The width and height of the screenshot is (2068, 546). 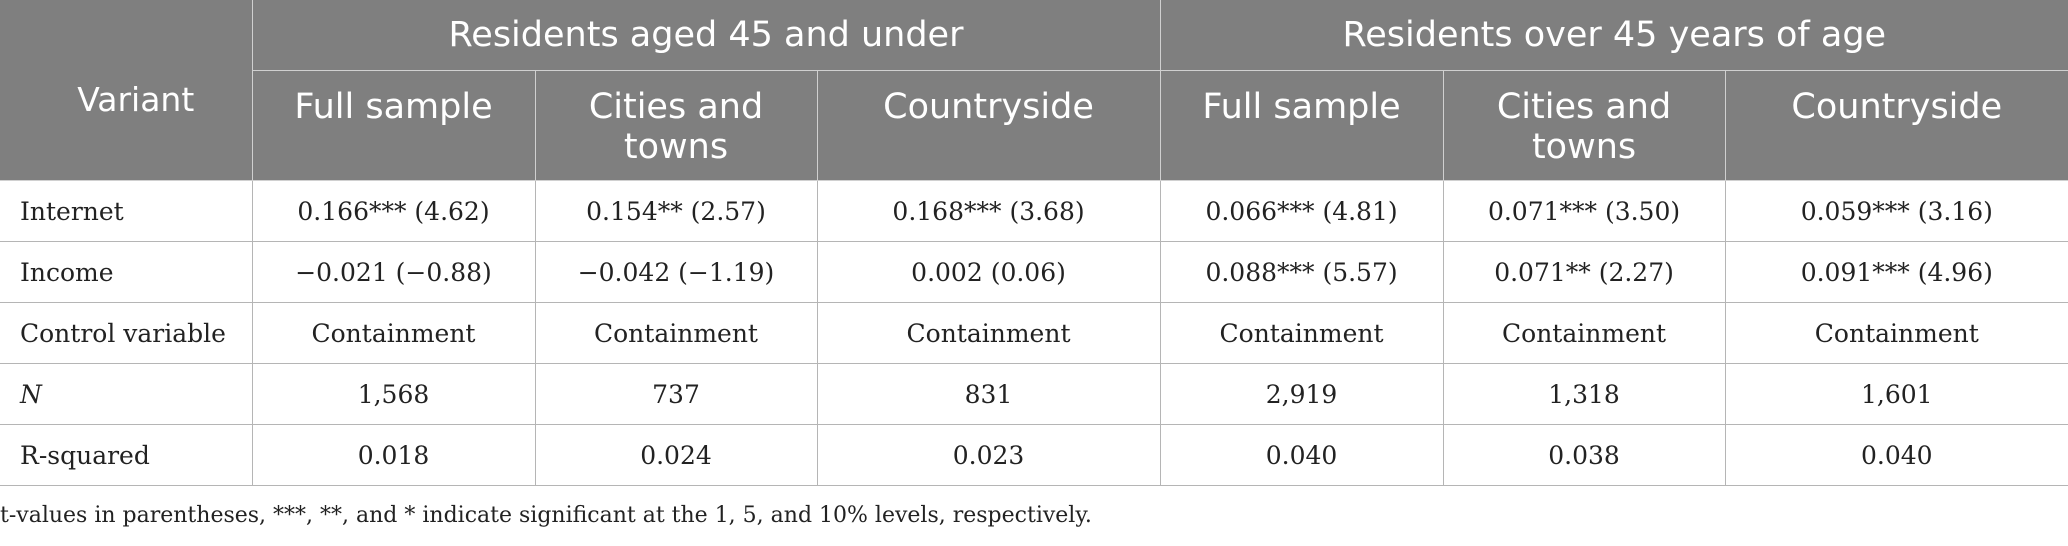 I want to click on table-row: R-squared 0.018 0.024 0.023 0.040 0.038 0.040, so click(x=1034, y=455).